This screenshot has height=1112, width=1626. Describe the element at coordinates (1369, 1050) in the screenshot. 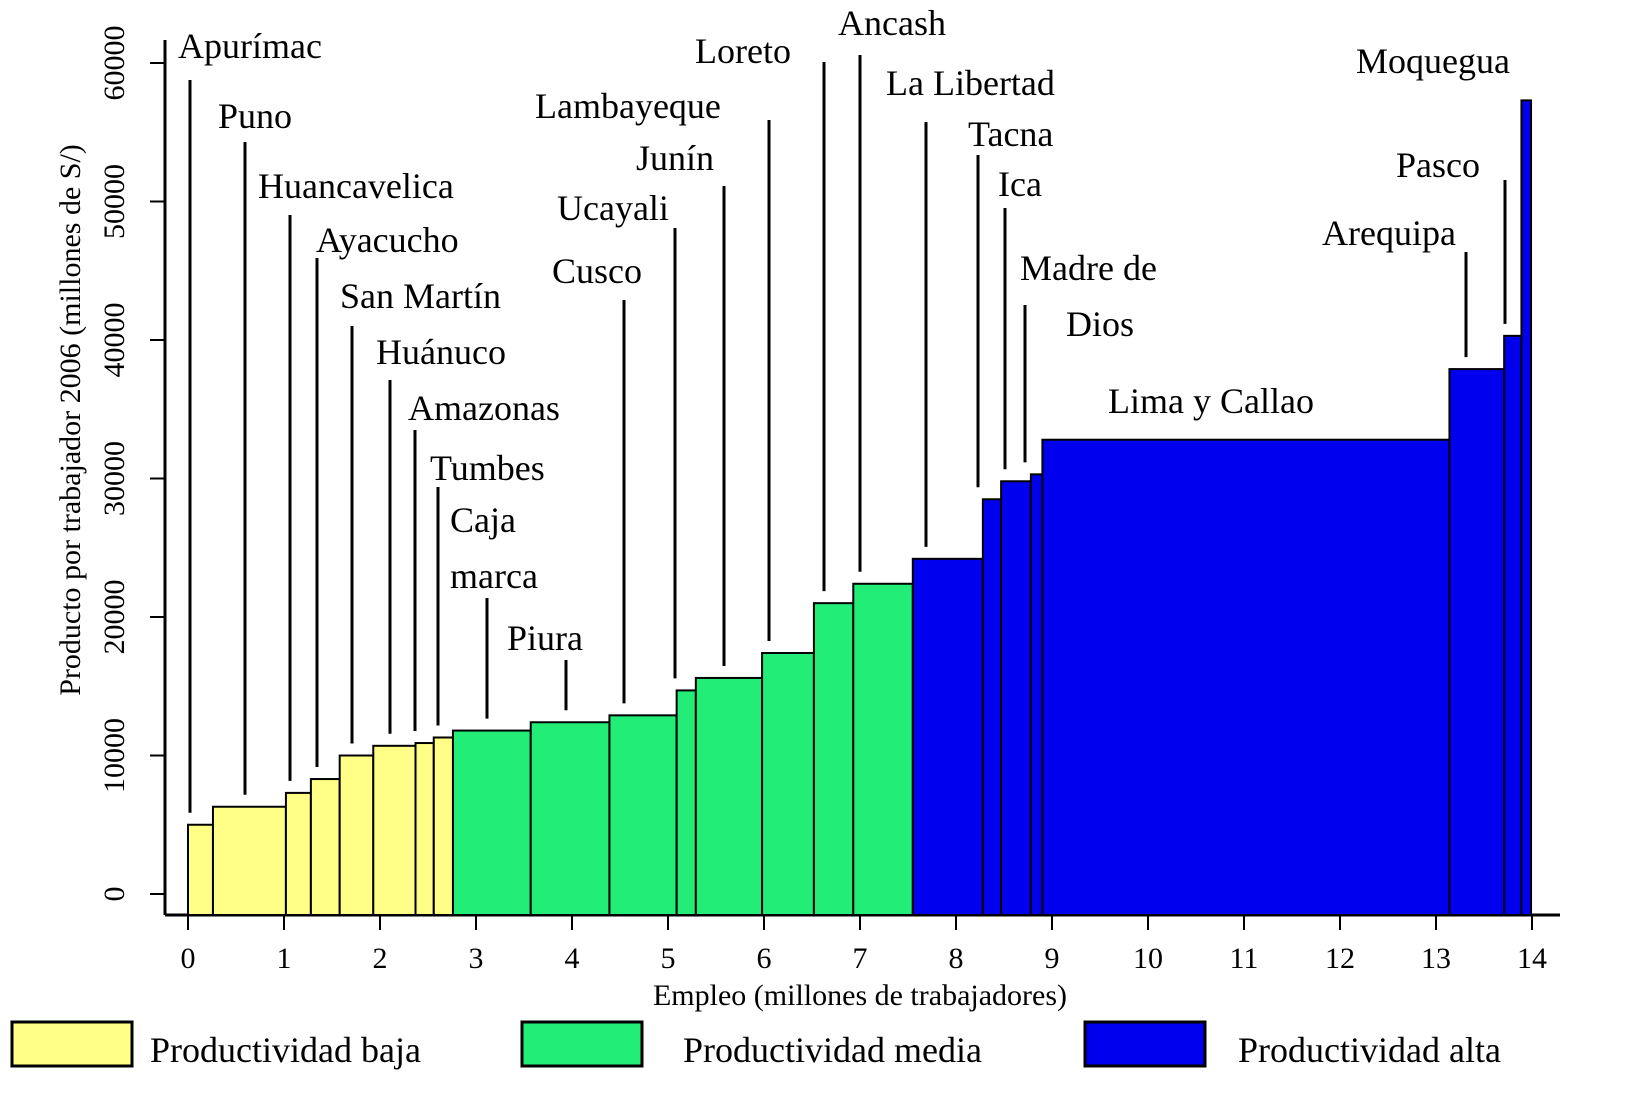

I see `legend-label: Productividad alta` at that location.